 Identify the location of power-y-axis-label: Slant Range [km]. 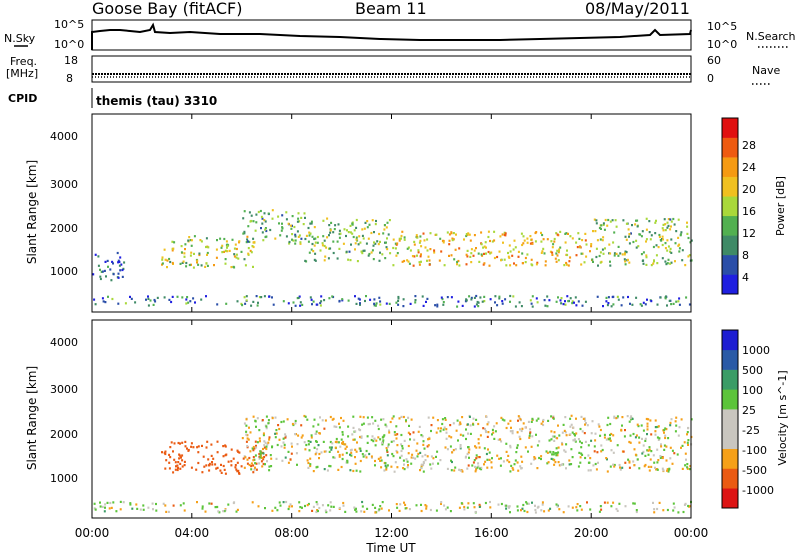
(32, 212).